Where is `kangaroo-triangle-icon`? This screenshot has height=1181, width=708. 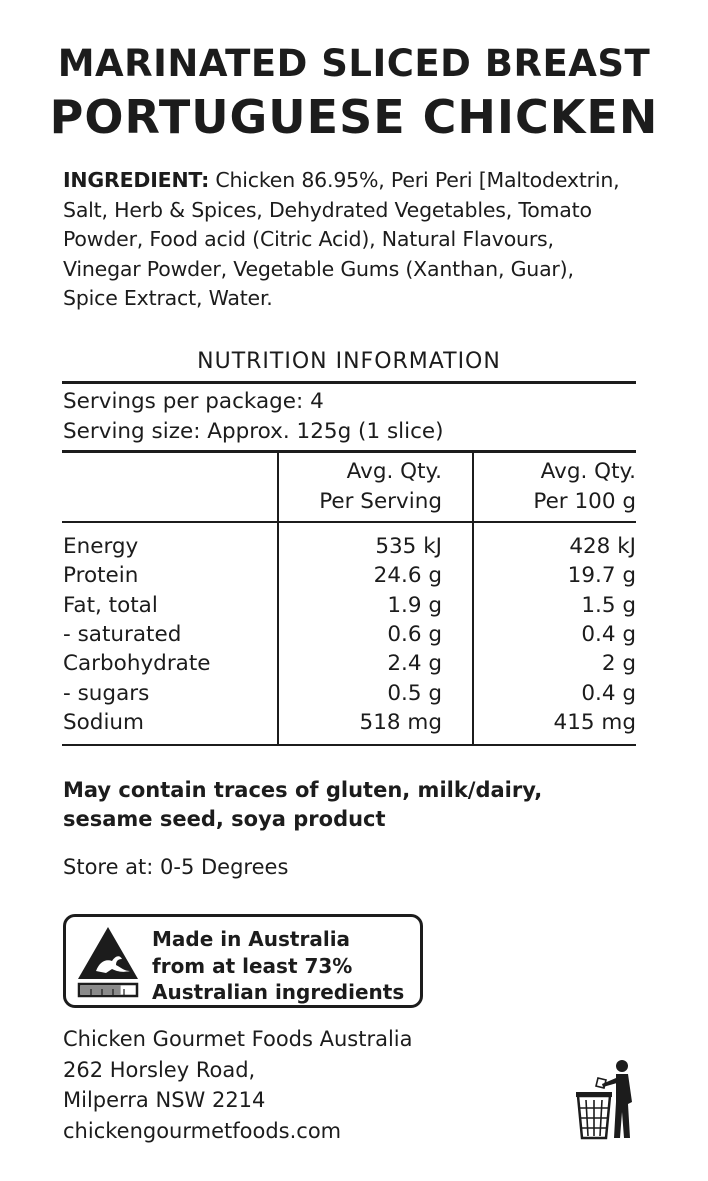
kangaroo-triangle-icon is located at coordinates (108, 962).